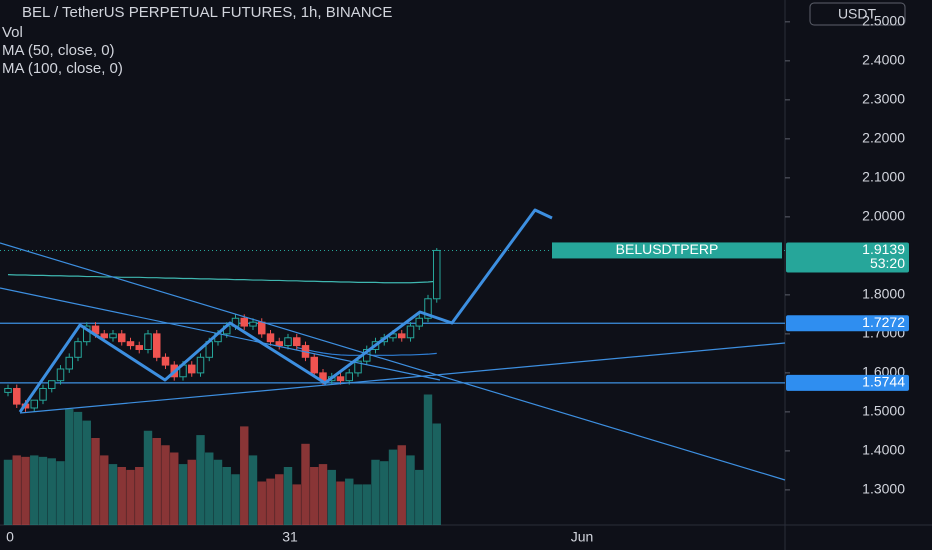  What do you see at coordinates (582, 537) in the screenshot?
I see `x-tick-label: Jun` at bounding box center [582, 537].